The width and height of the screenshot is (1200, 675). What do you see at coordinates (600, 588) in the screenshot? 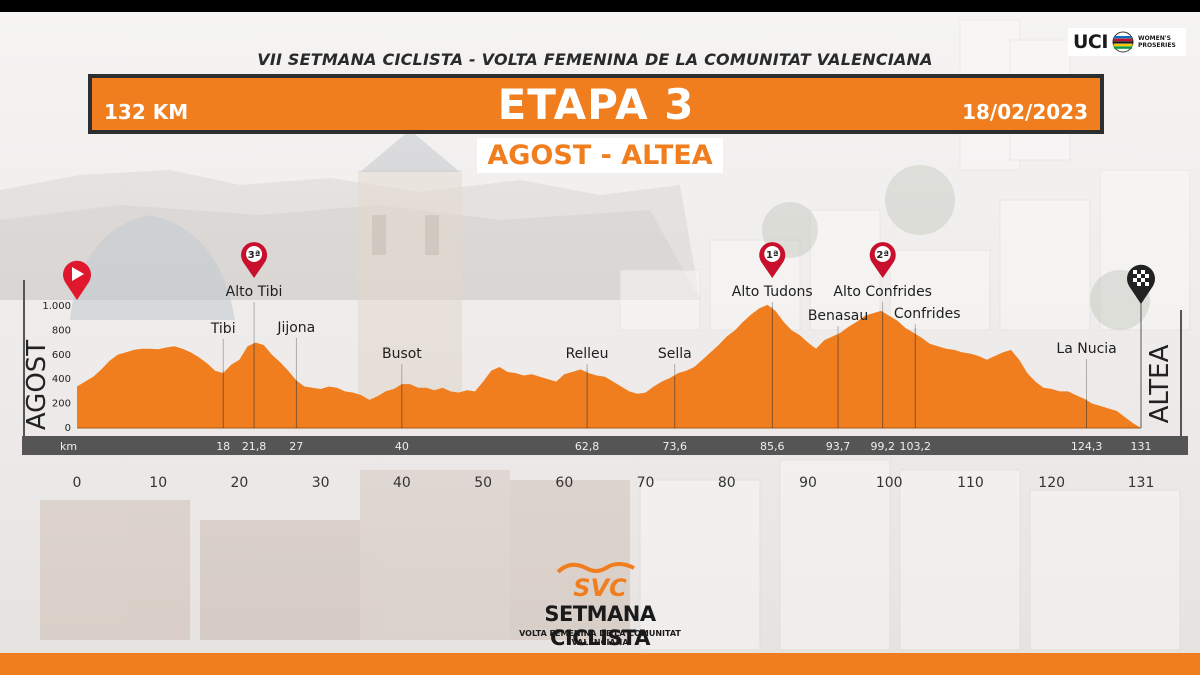
I see `svc-logo-mark-text: SVC` at bounding box center [600, 588].